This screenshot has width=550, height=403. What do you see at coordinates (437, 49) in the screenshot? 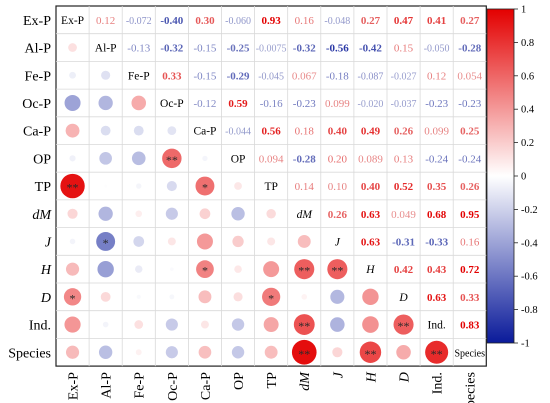
I see `value-label-al-p-ind: -0.050` at bounding box center [437, 49].